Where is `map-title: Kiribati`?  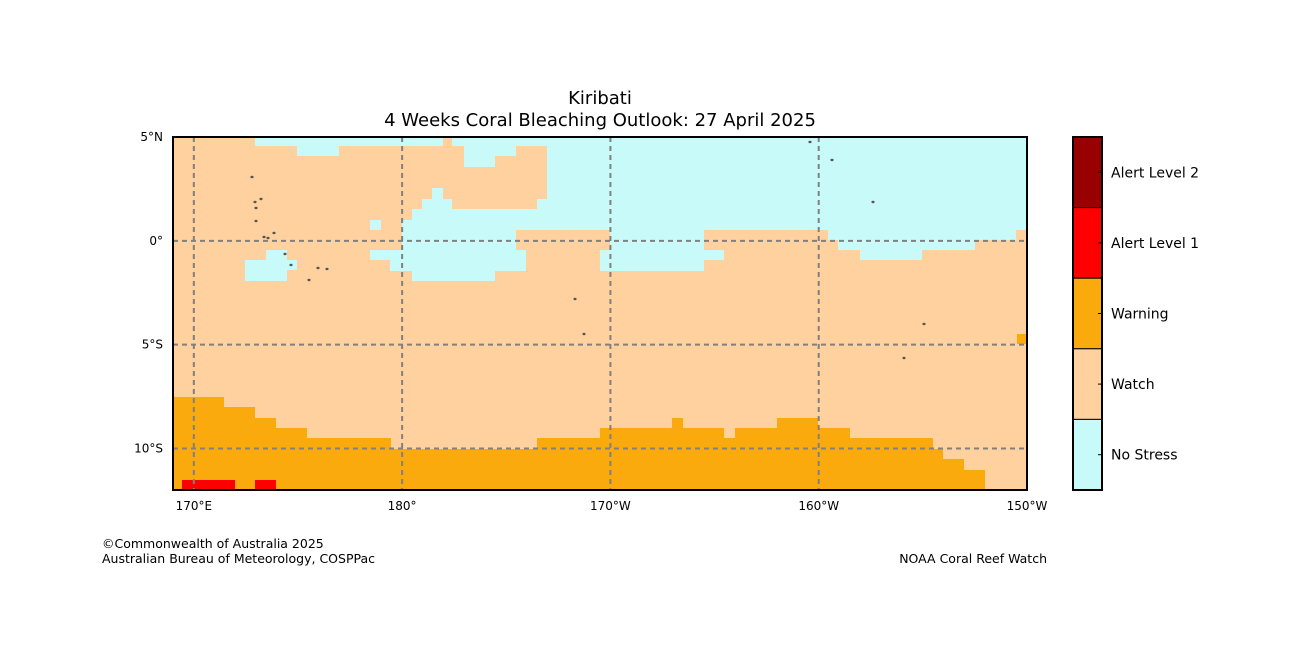
map-title: Kiribati is located at coordinates (600, 98).